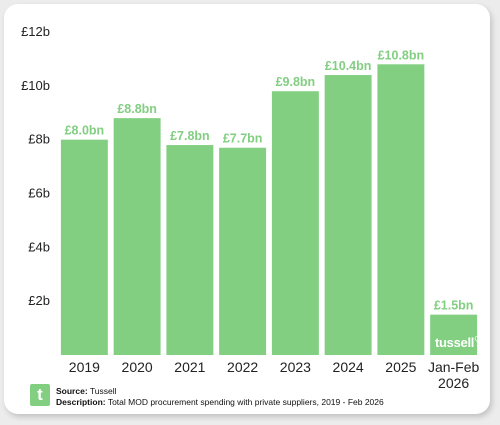 The width and height of the screenshot is (500, 425). What do you see at coordinates (296, 82) in the screenshot?
I see `data-label: £9.8bn` at bounding box center [296, 82].